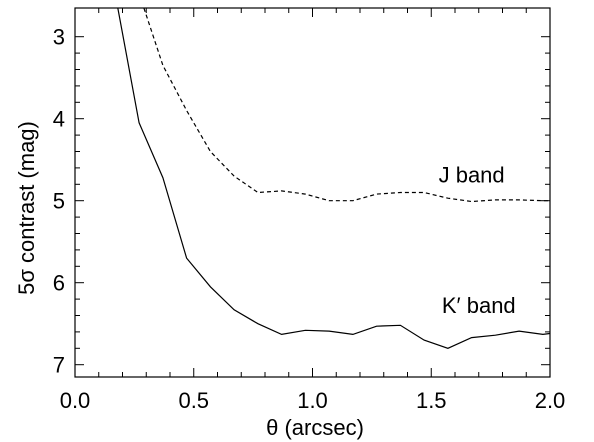 The height and width of the screenshot is (442, 594). I want to click on y-tick-label: 4, so click(59, 119).